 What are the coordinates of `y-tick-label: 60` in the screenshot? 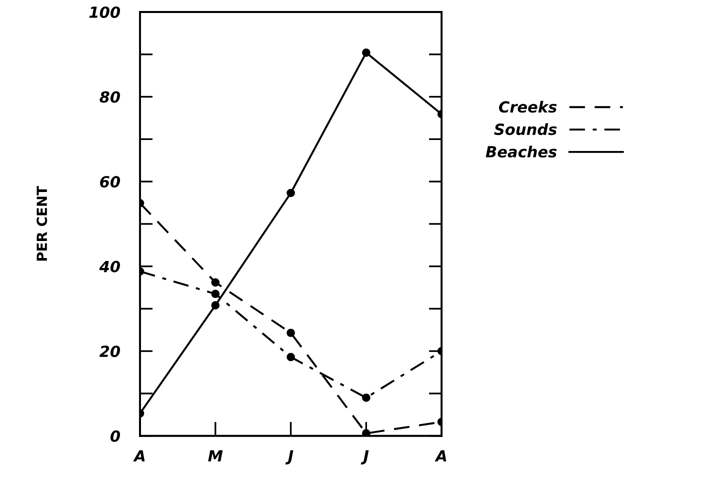 It's located at (110, 182).